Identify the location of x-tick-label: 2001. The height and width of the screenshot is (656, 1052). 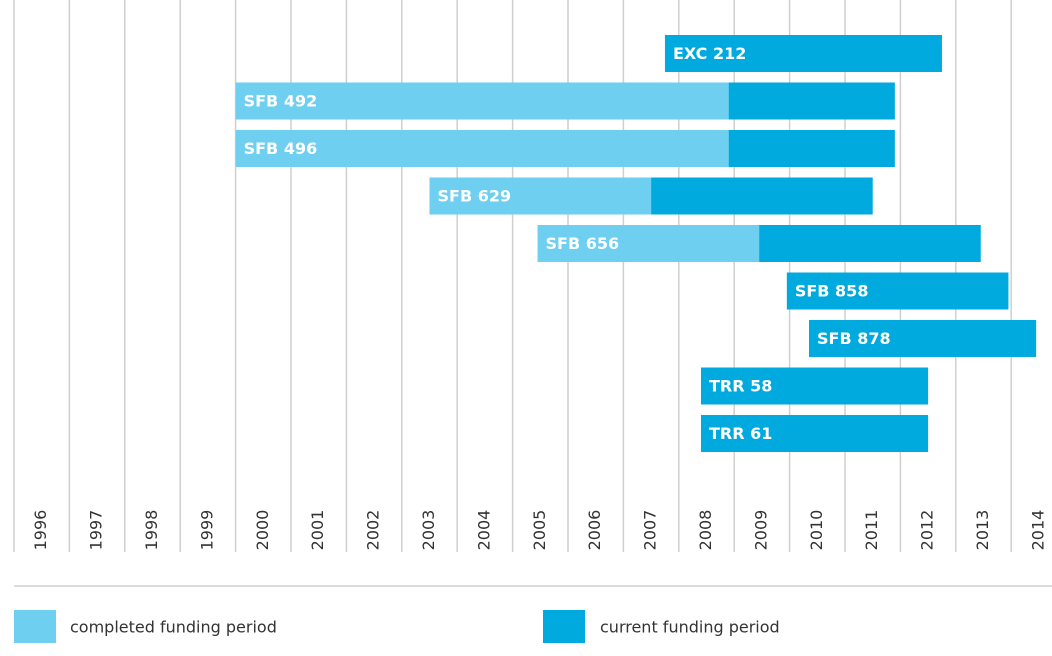
(317, 530).